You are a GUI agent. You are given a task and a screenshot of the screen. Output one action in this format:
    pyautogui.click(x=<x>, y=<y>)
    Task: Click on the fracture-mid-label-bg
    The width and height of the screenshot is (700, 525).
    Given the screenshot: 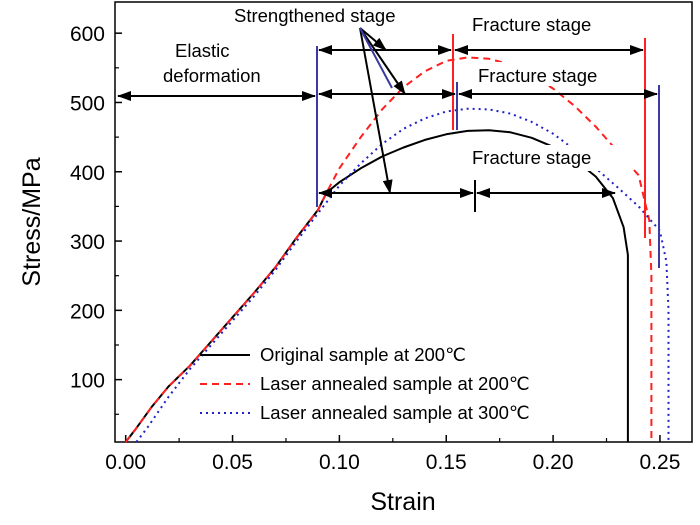 What is the action you would take?
    pyautogui.click(x=554, y=74)
    